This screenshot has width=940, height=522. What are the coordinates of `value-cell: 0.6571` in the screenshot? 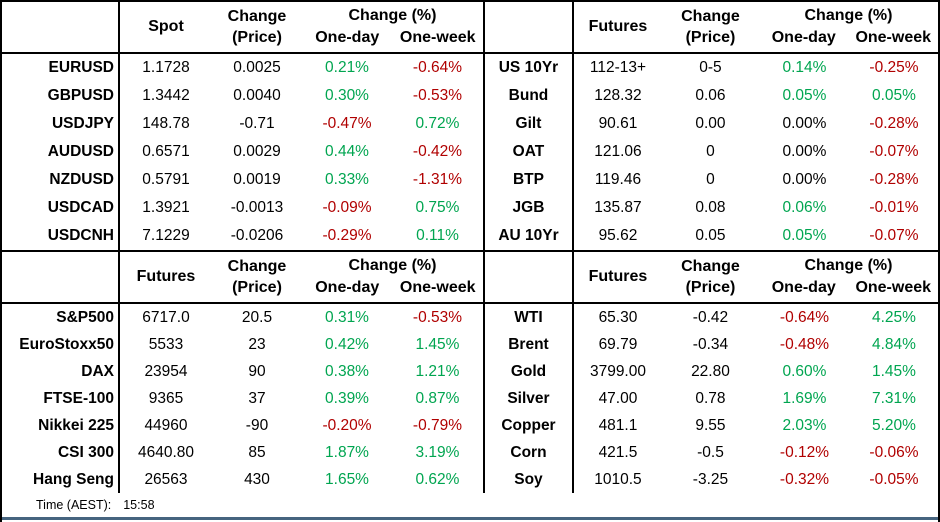 It's located at (166, 151).